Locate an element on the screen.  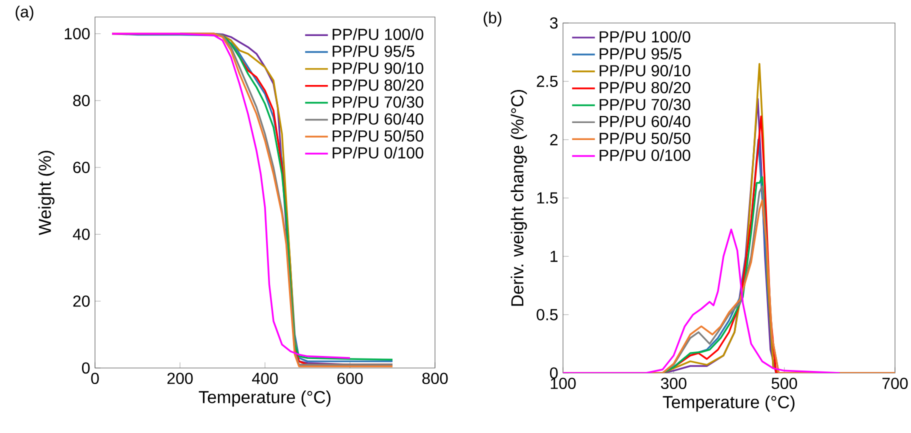
y-tick-label: 80 is located at coordinates (81, 100).